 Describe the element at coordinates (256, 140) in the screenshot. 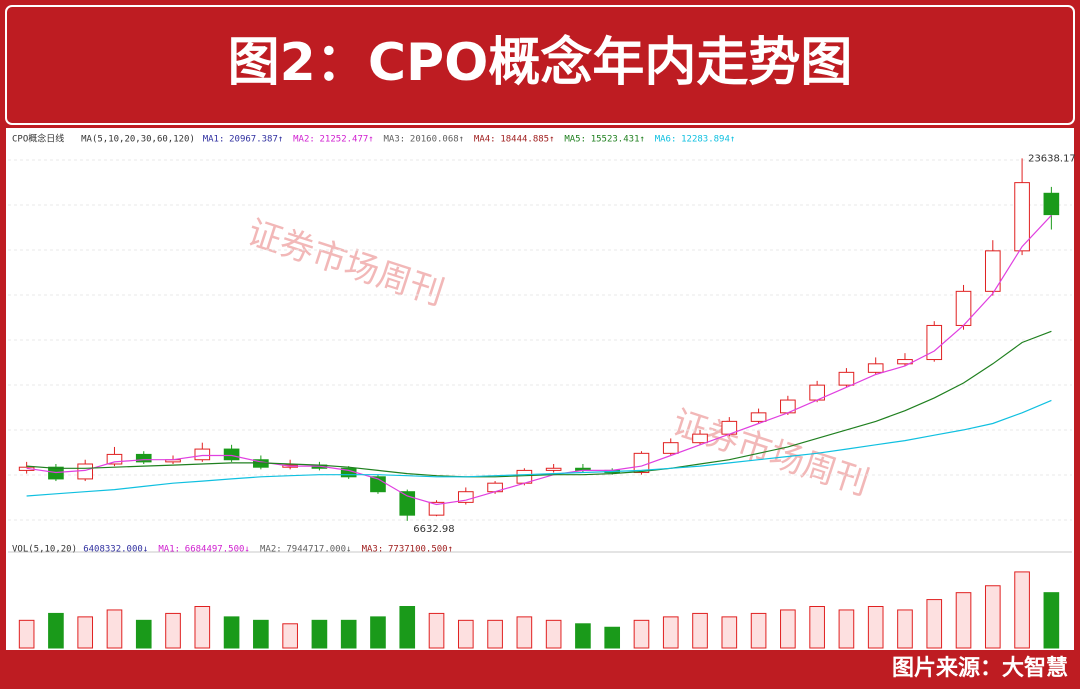

I see `legend-text: 20967.387↑` at that location.